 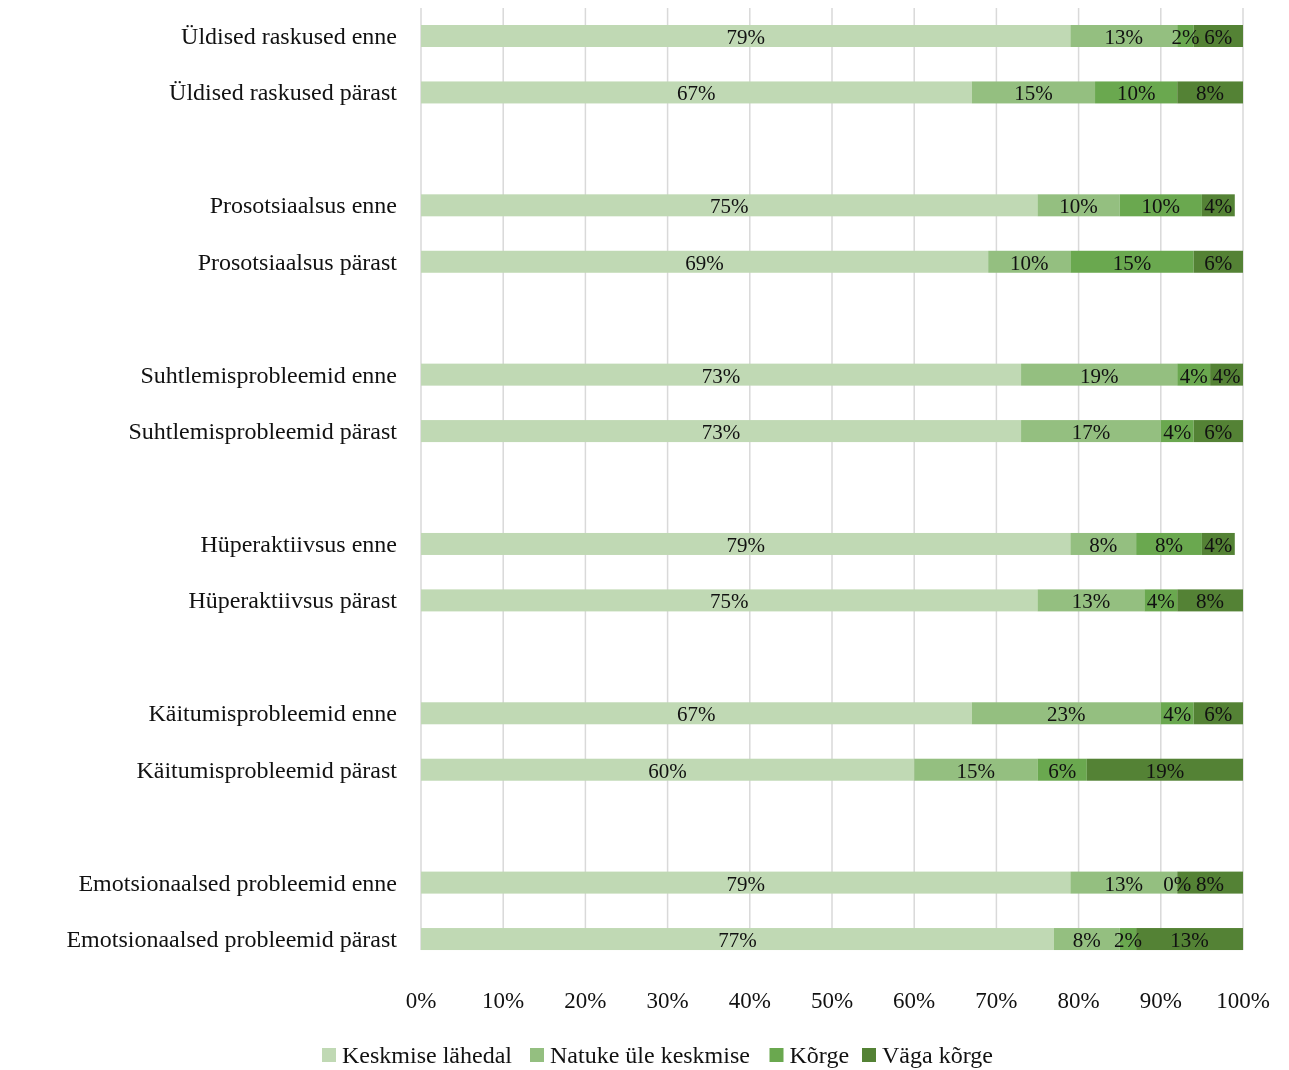 What do you see at coordinates (298, 543) in the screenshot?
I see `y-tick-label: Hüperaktiivsus enne` at bounding box center [298, 543].